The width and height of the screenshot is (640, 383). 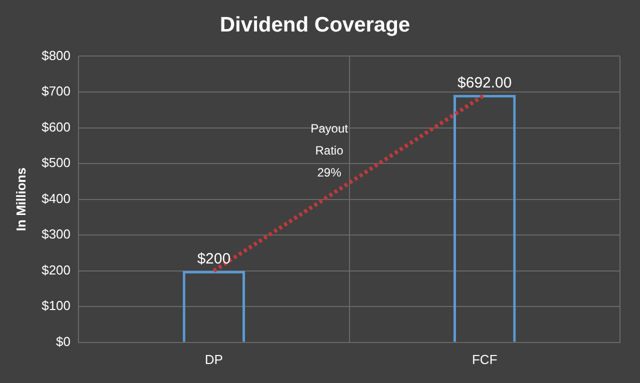 I want to click on data-label: $692.00, so click(x=485, y=83).